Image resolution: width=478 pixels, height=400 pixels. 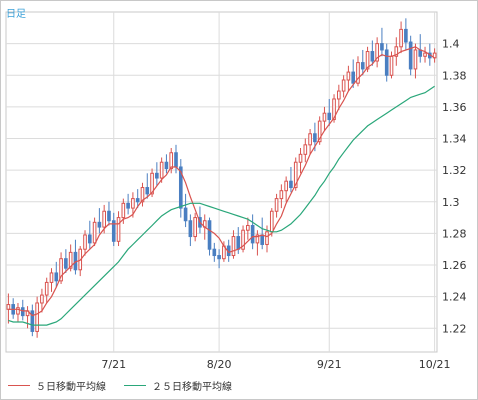 I want to click on period-label: 日足, so click(x=16, y=14).